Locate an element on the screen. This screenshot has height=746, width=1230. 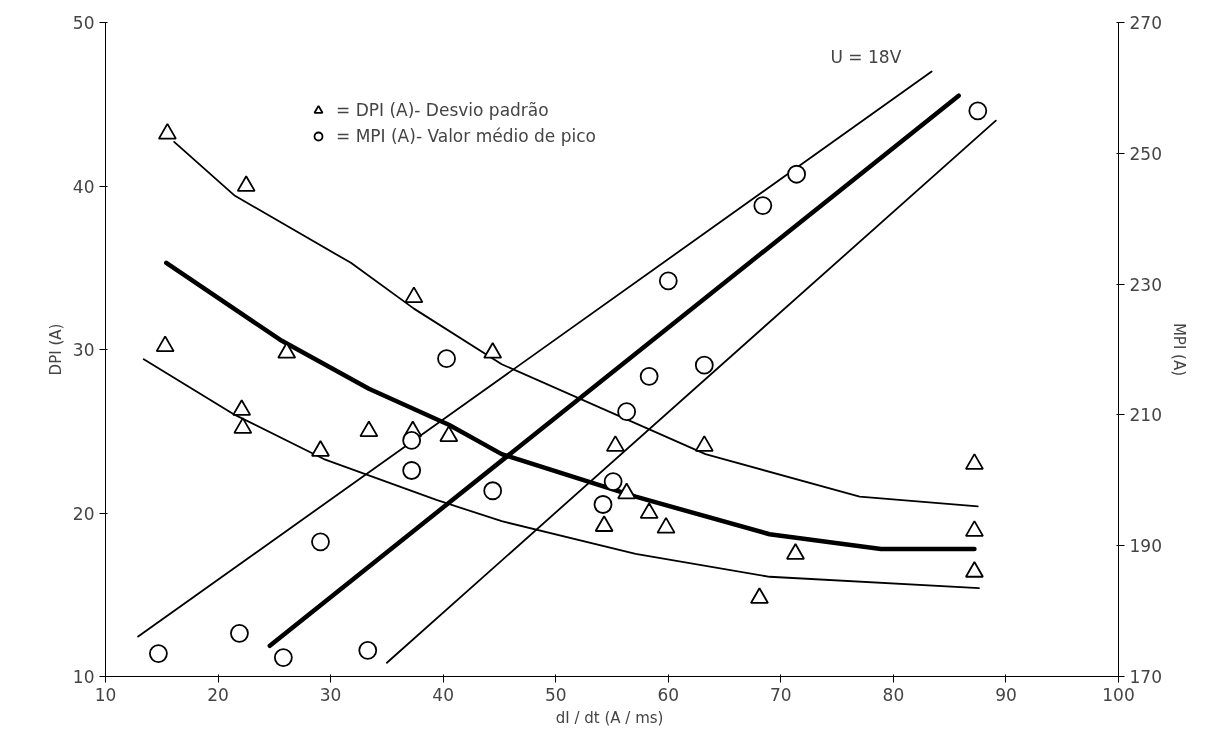
x-tick-label: 90 is located at coordinates (1006, 694).